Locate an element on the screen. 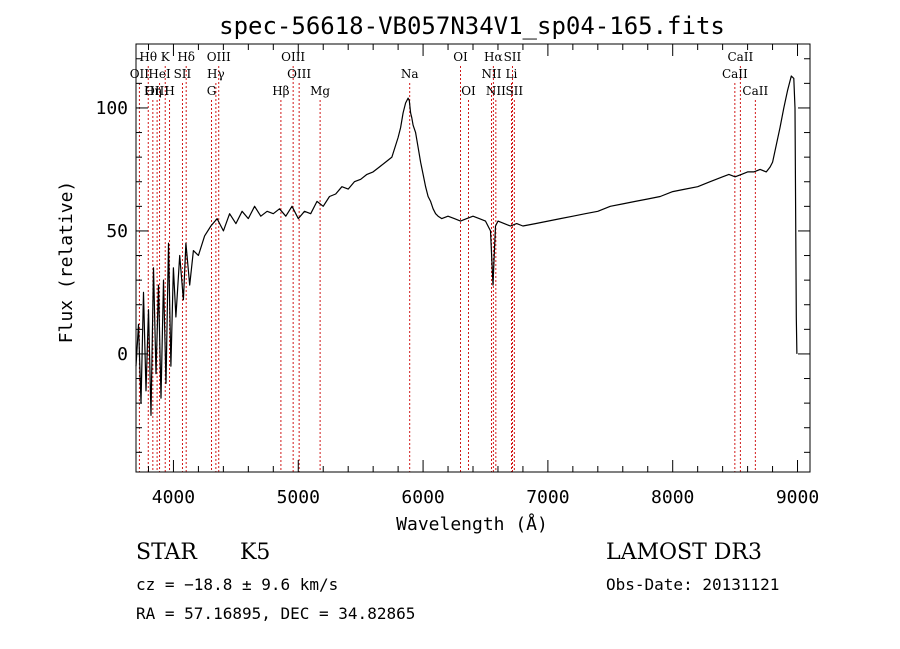  line-label-15: Mg is located at coordinates (320, 91).